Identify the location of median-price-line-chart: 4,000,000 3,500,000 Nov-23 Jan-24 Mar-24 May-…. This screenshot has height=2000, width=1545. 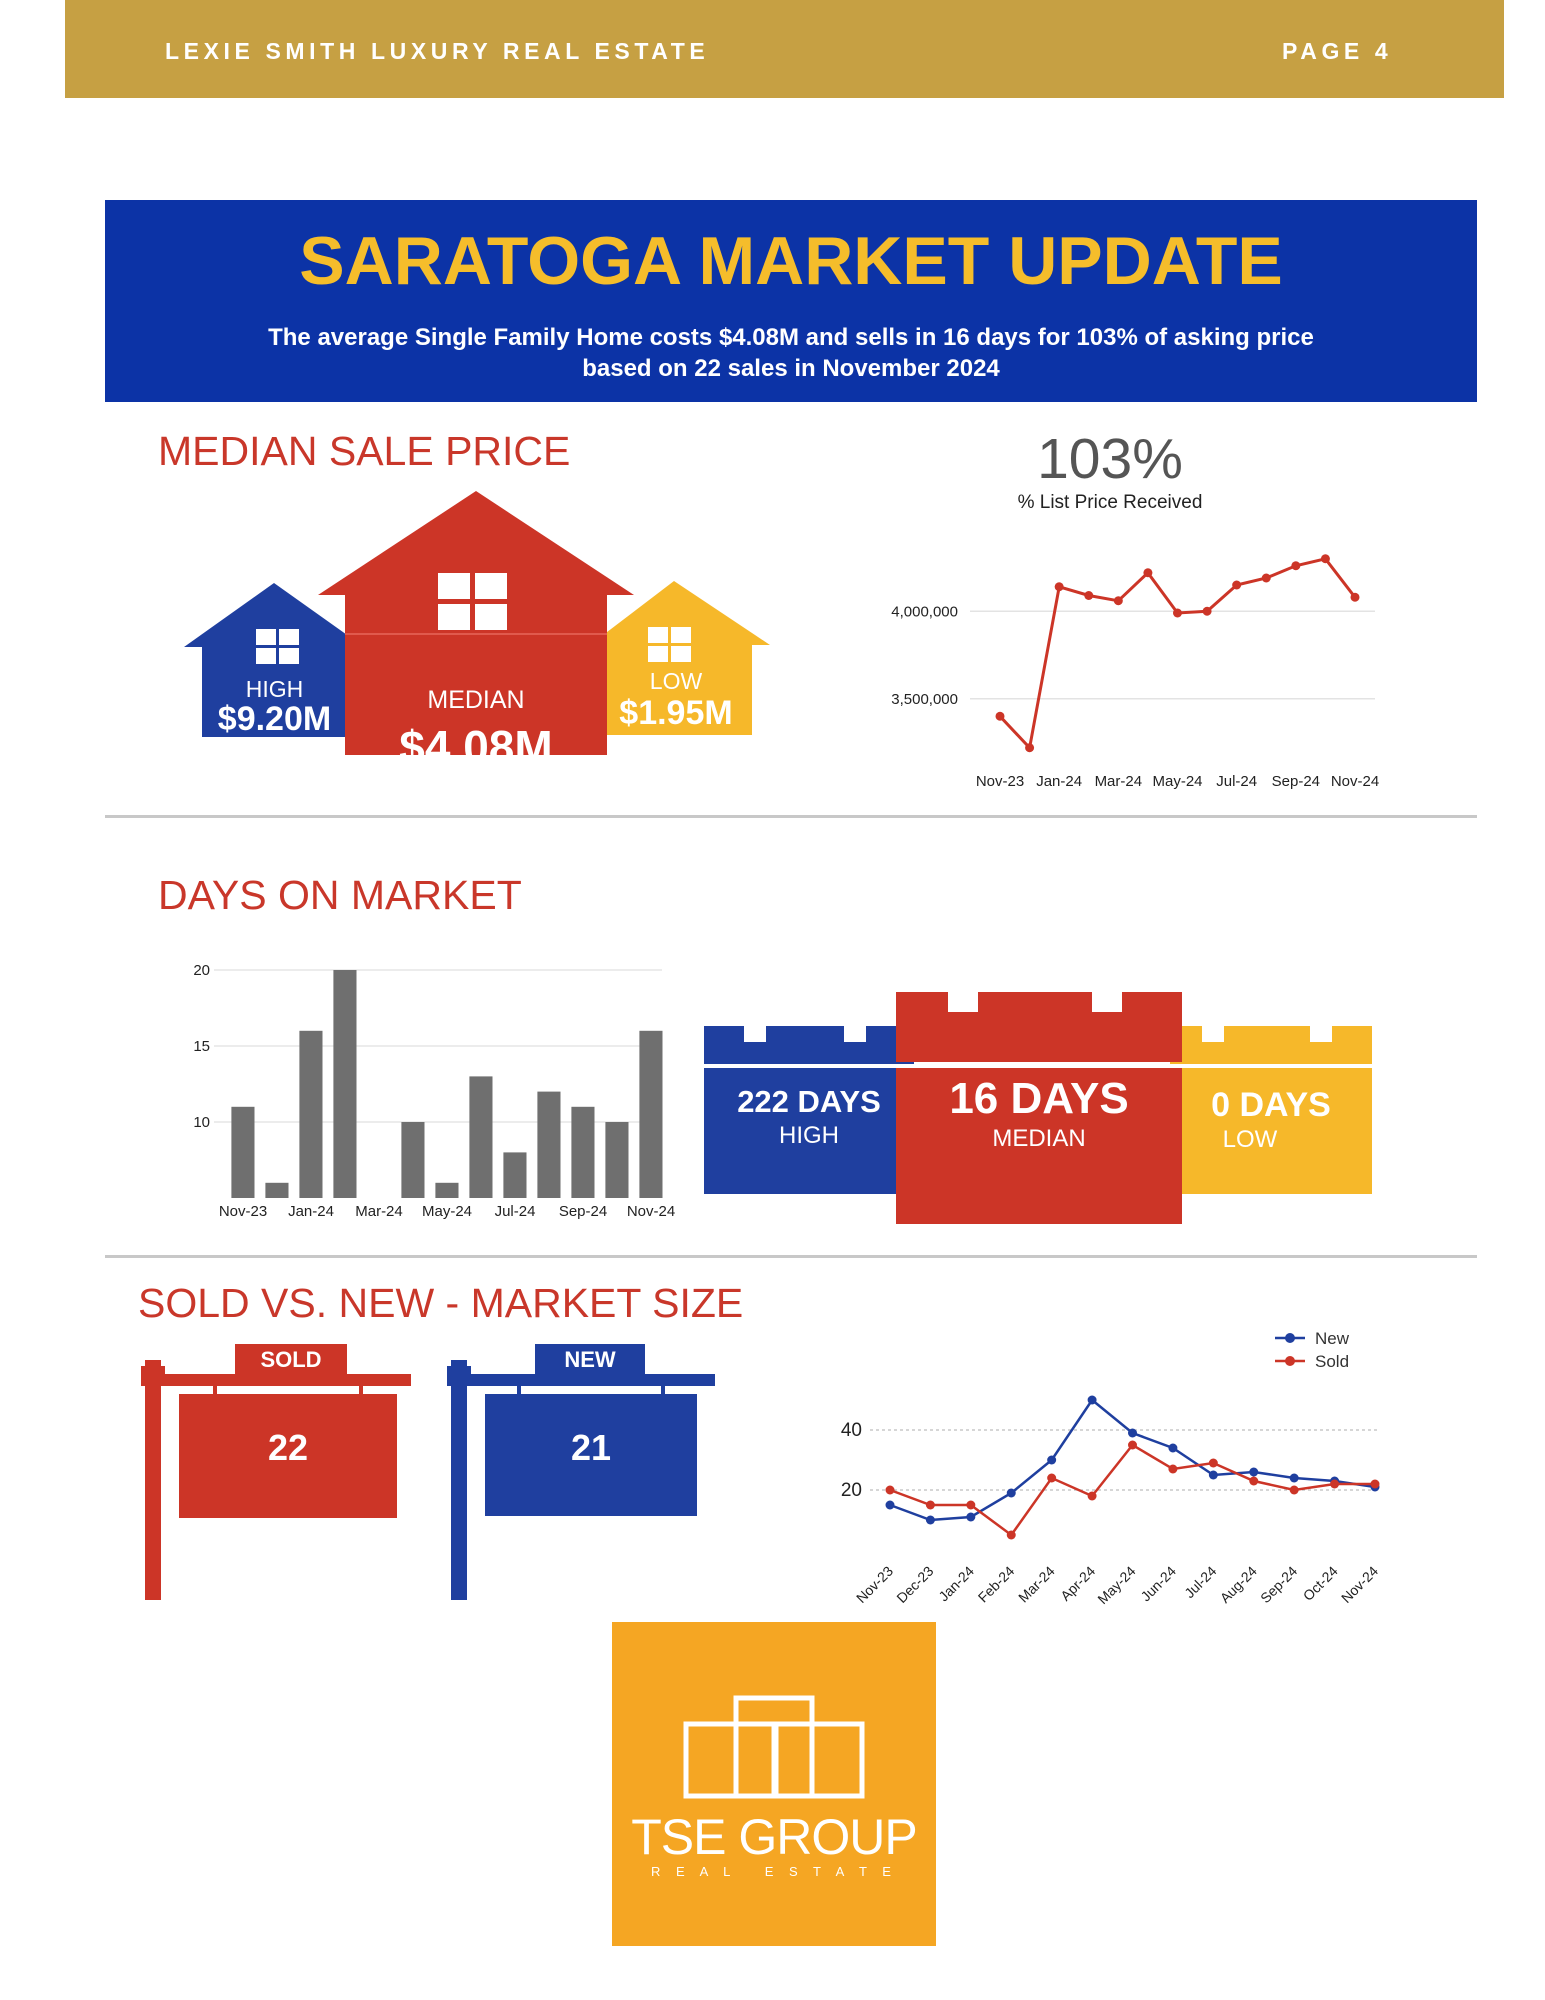
(1135, 672).